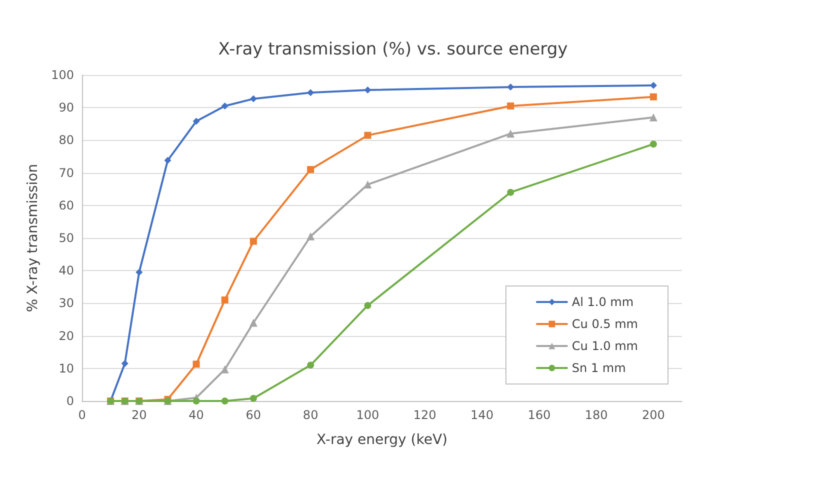 The image size is (816, 479). Describe the element at coordinates (66, 140) in the screenshot. I see `y-tick-label: 80` at that location.